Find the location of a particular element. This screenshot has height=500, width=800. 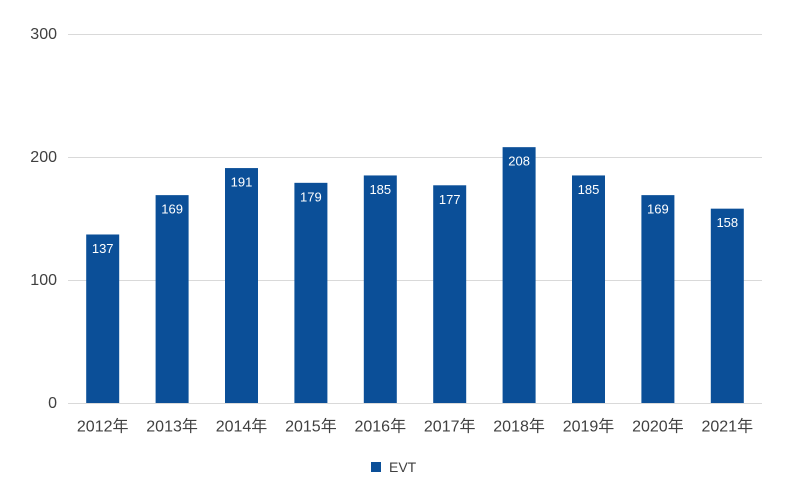

x-tick-label: 2013年 is located at coordinates (172, 427).